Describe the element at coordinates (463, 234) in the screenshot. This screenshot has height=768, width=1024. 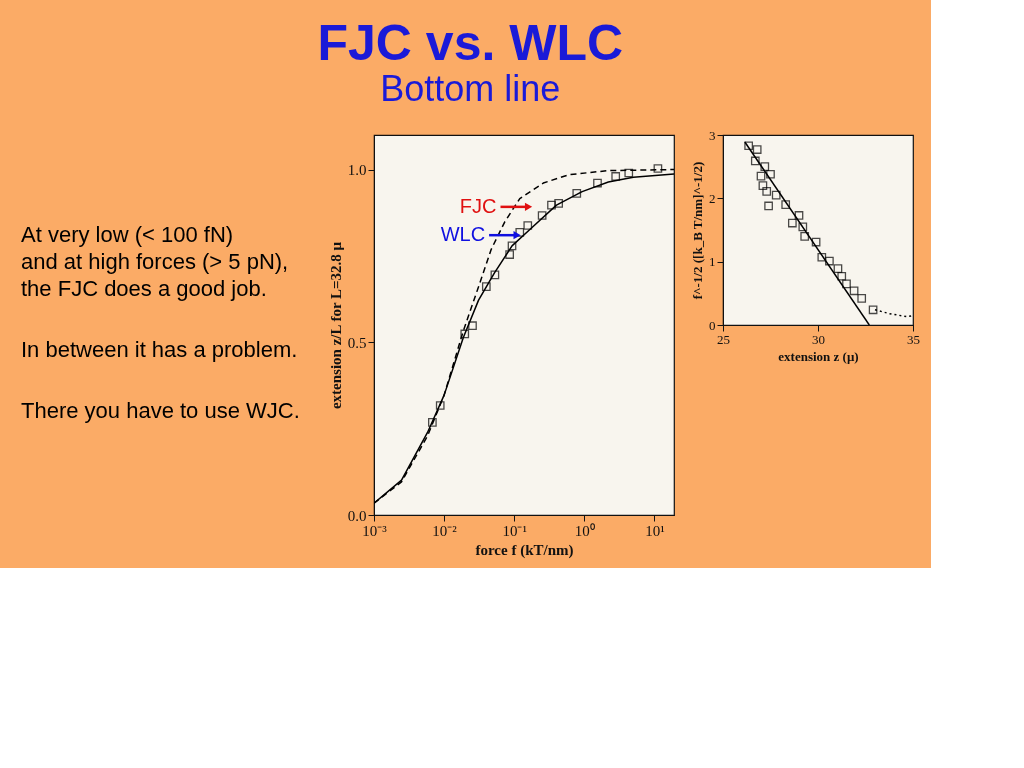
I see `annotation: WLC` at that location.